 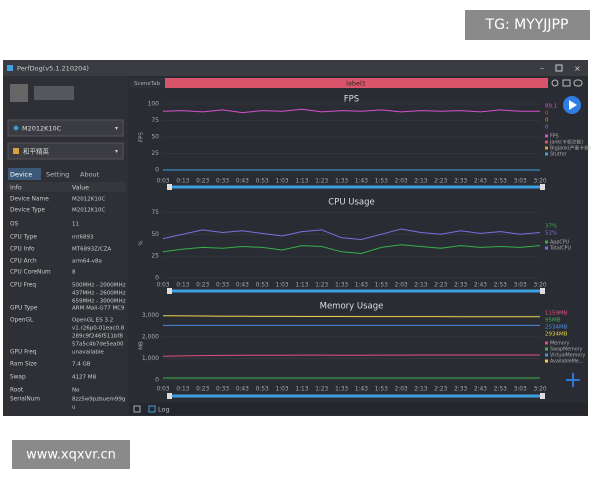 What do you see at coordinates (57, 175) in the screenshot?
I see `tab: Setting` at bounding box center [57, 175].